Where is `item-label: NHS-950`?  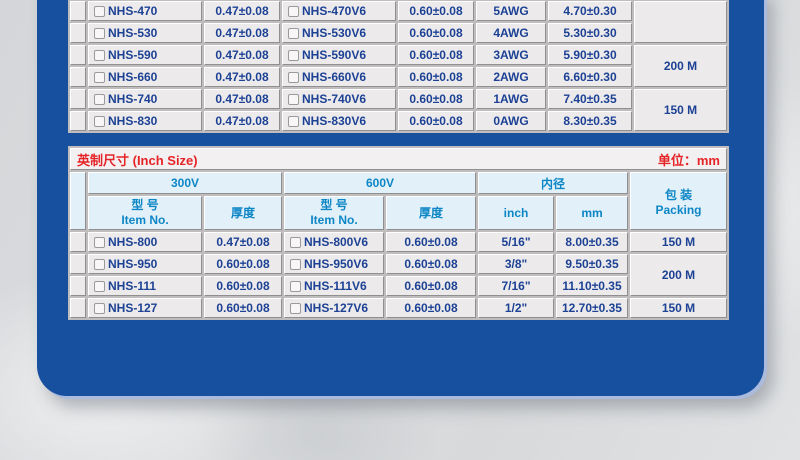 item-label: NHS-950 is located at coordinates (133, 264).